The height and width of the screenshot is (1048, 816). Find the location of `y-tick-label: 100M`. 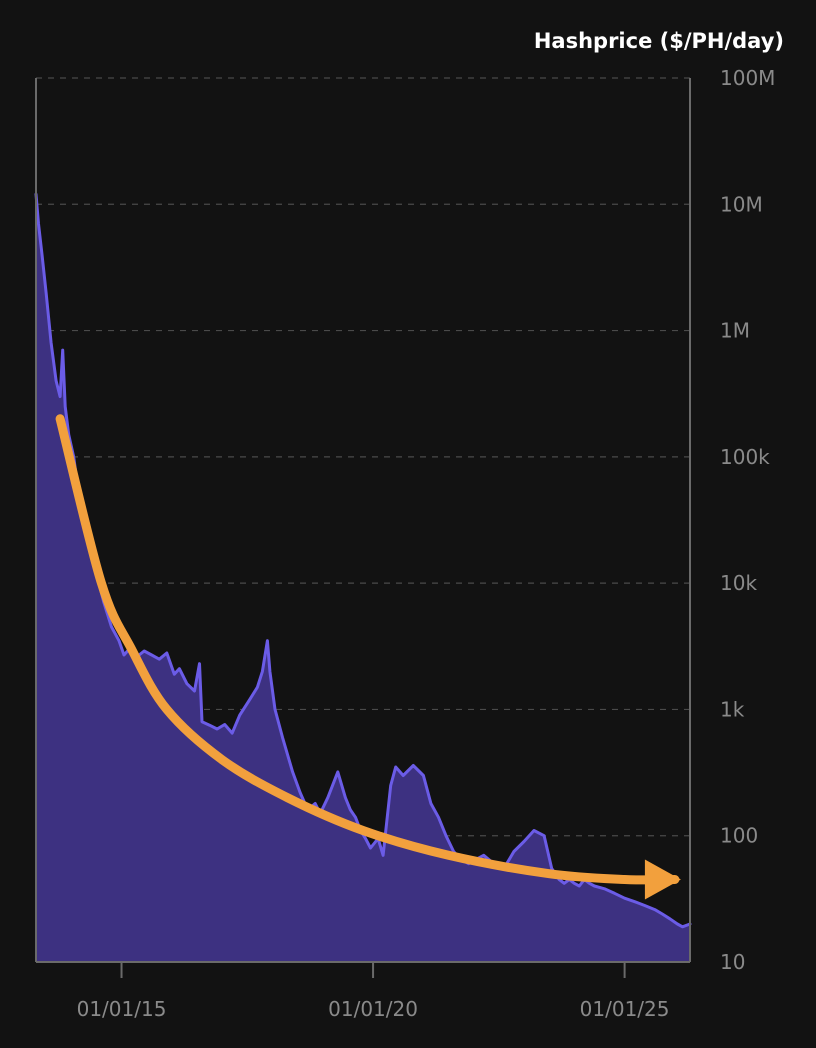

y-tick-label: 100M is located at coordinates (747, 78).